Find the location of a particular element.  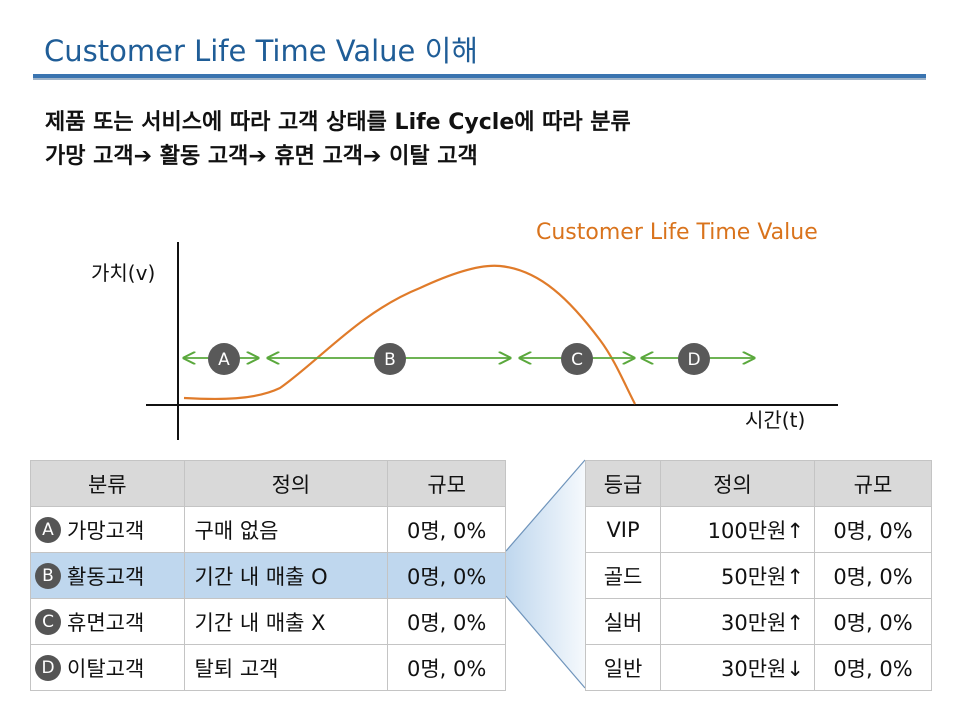

stage-badge: B is located at coordinates (48, 575).